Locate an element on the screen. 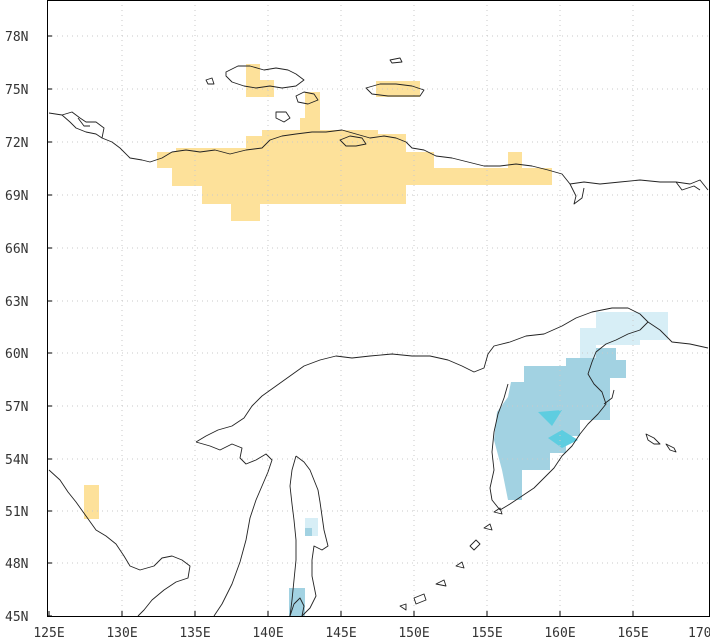  lat-label: 48N is located at coordinates (16, 564).